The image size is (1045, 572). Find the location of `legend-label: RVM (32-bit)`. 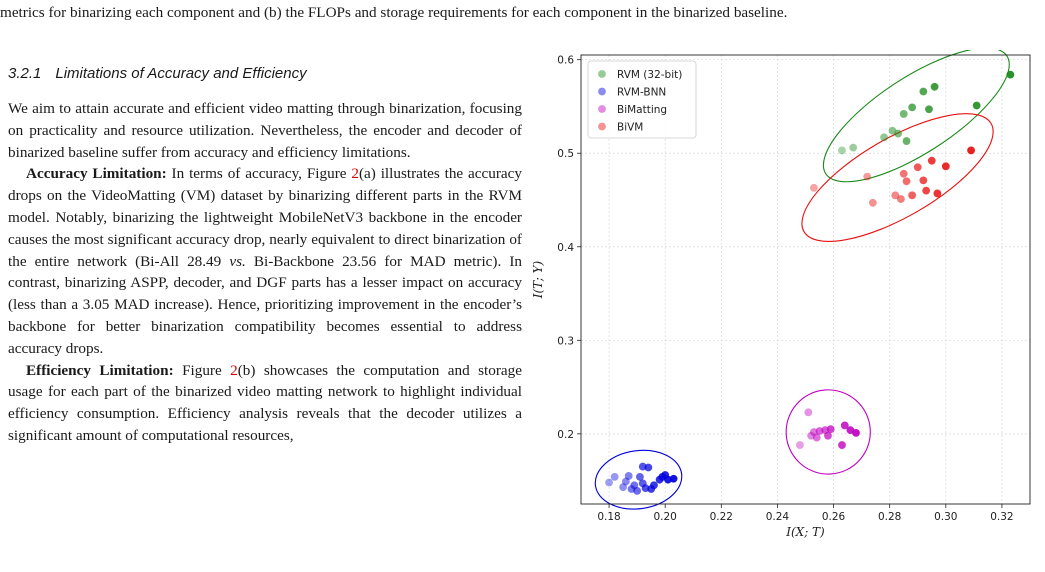

legend-label: RVM (32-bit) is located at coordinates (649, 75).